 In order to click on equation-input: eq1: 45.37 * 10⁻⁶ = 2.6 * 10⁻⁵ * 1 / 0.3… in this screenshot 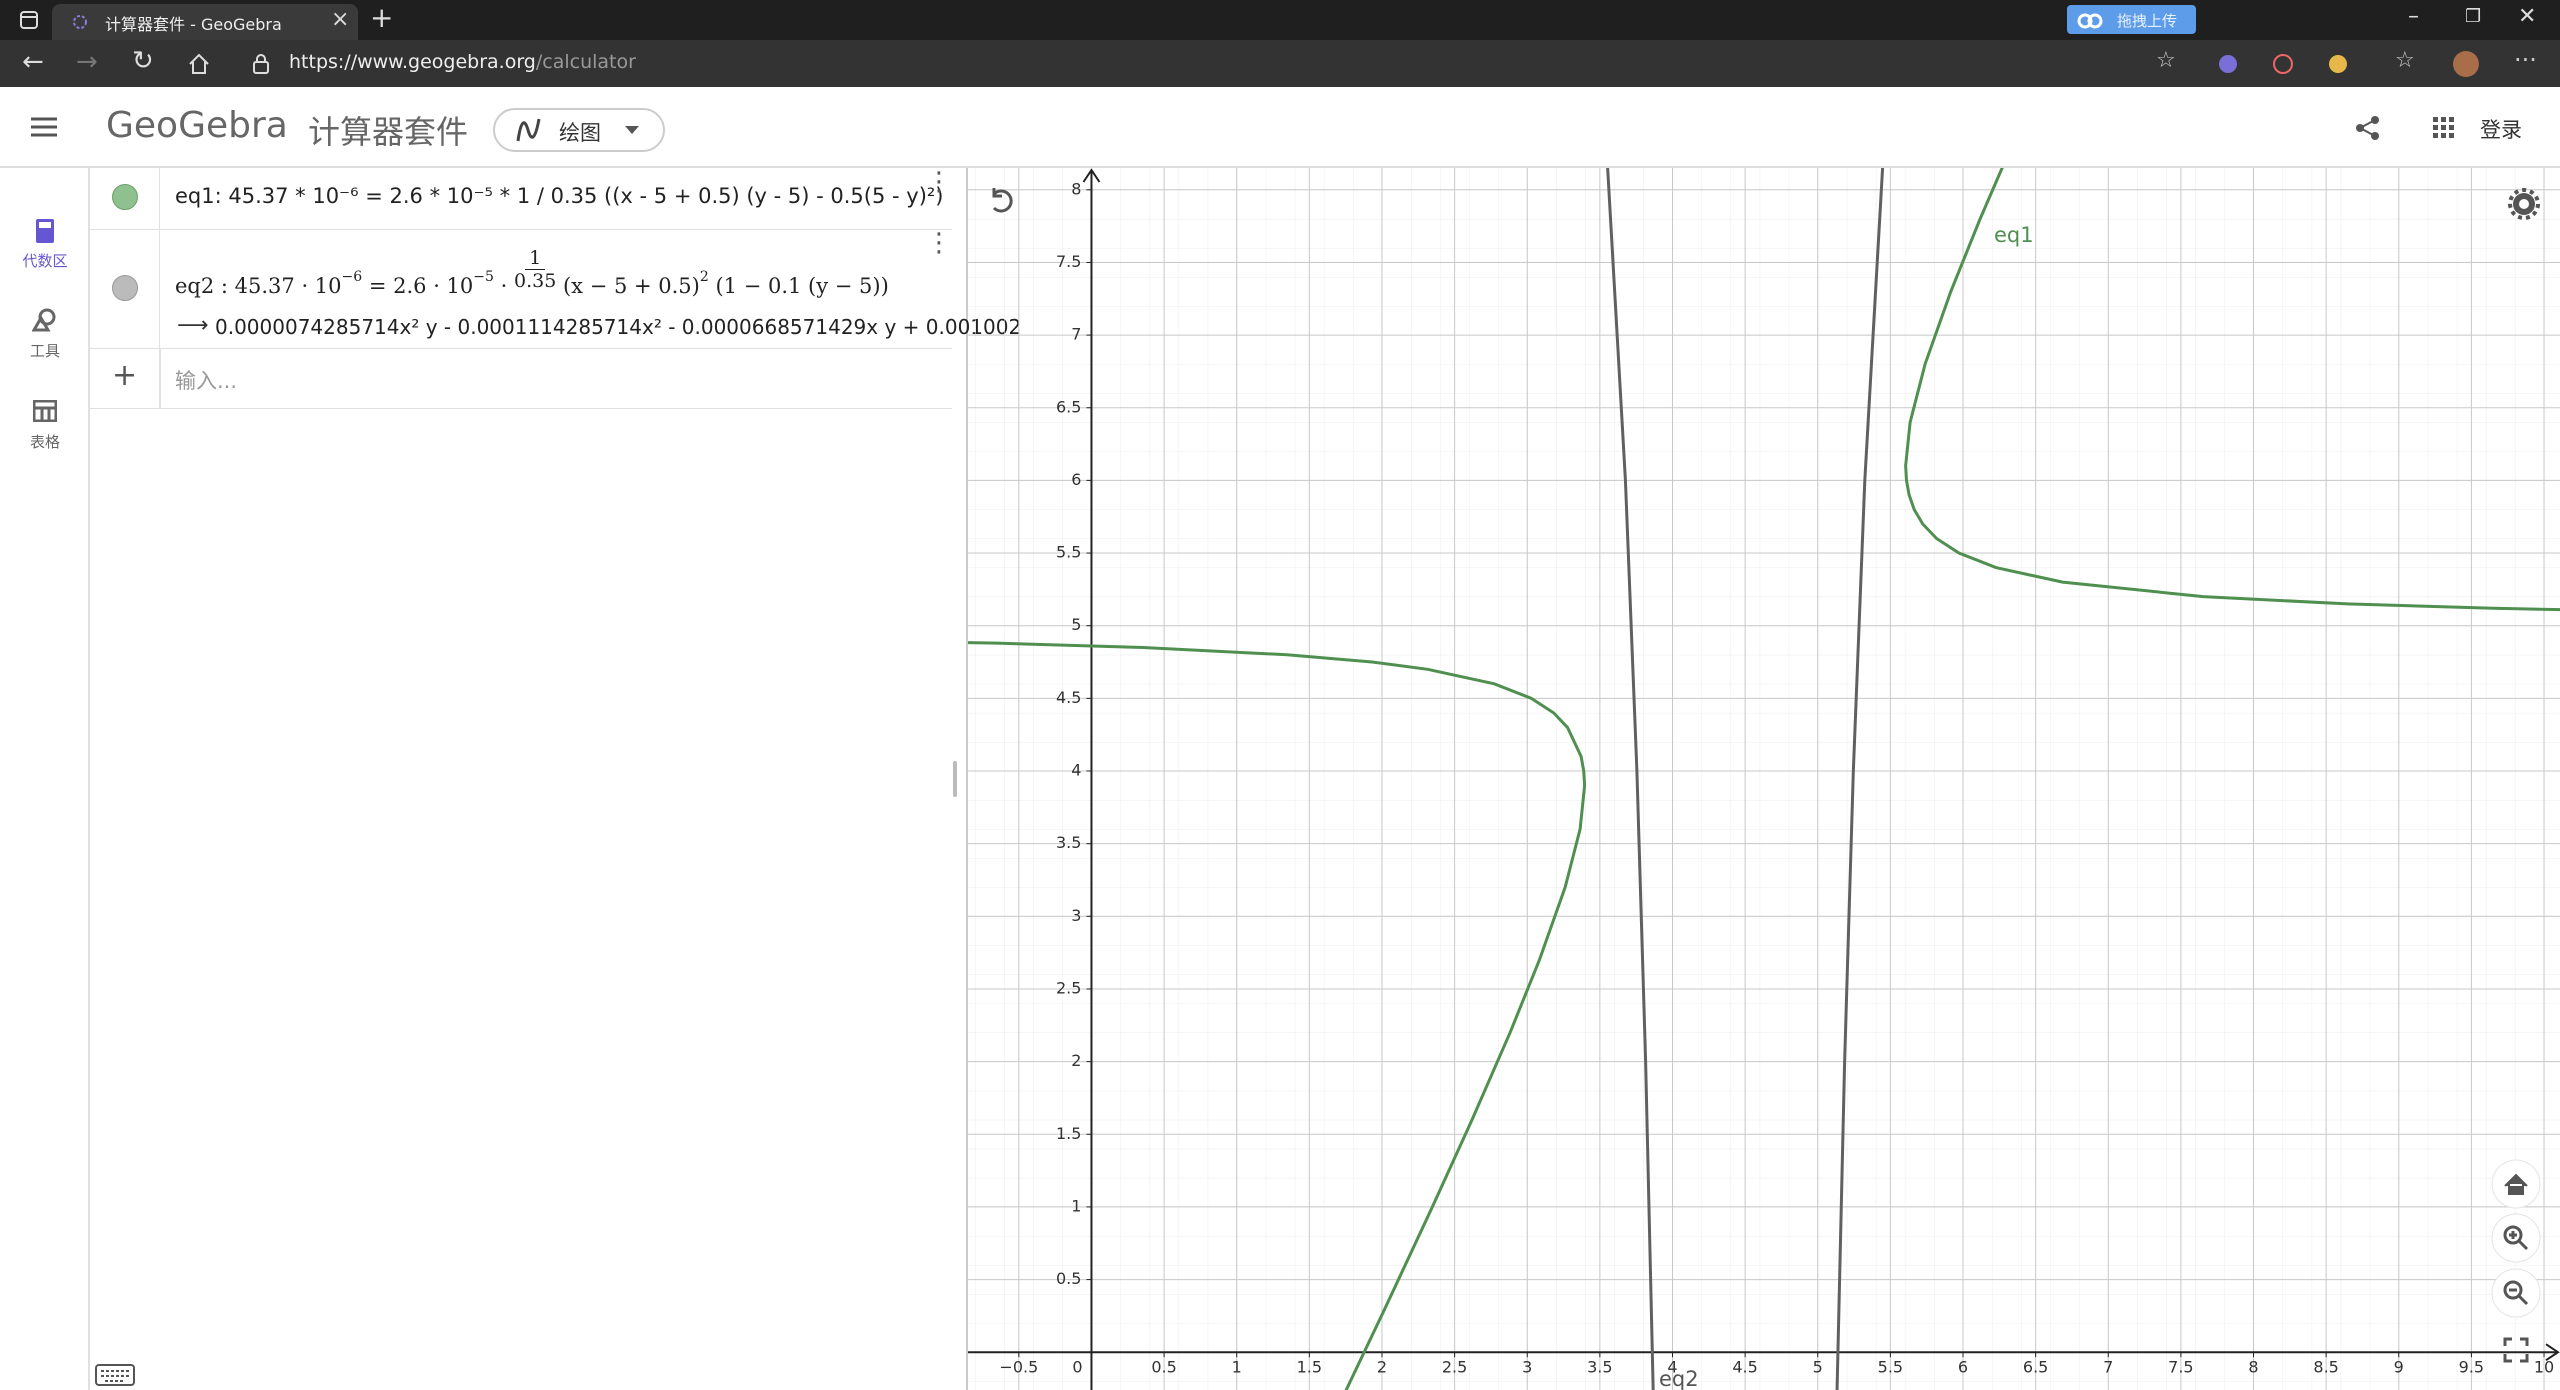, I will do `click(559, 196)`.